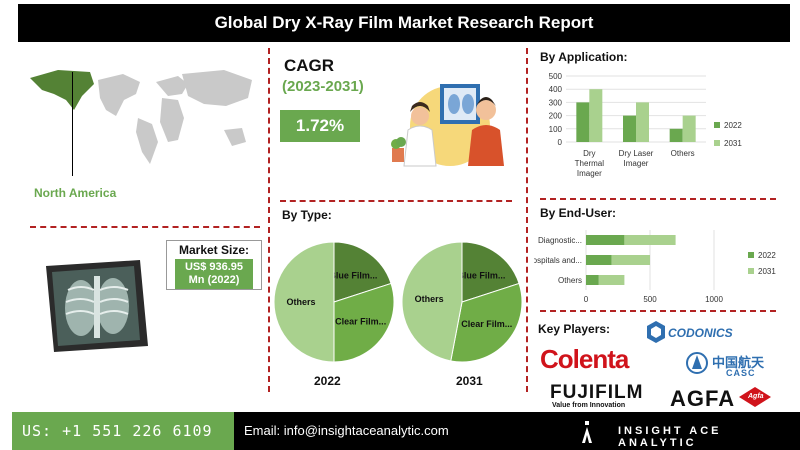  Describe the element at coordinates (703, 398) in the screenshot. I see `agfa-logo: AGFA` at that location.